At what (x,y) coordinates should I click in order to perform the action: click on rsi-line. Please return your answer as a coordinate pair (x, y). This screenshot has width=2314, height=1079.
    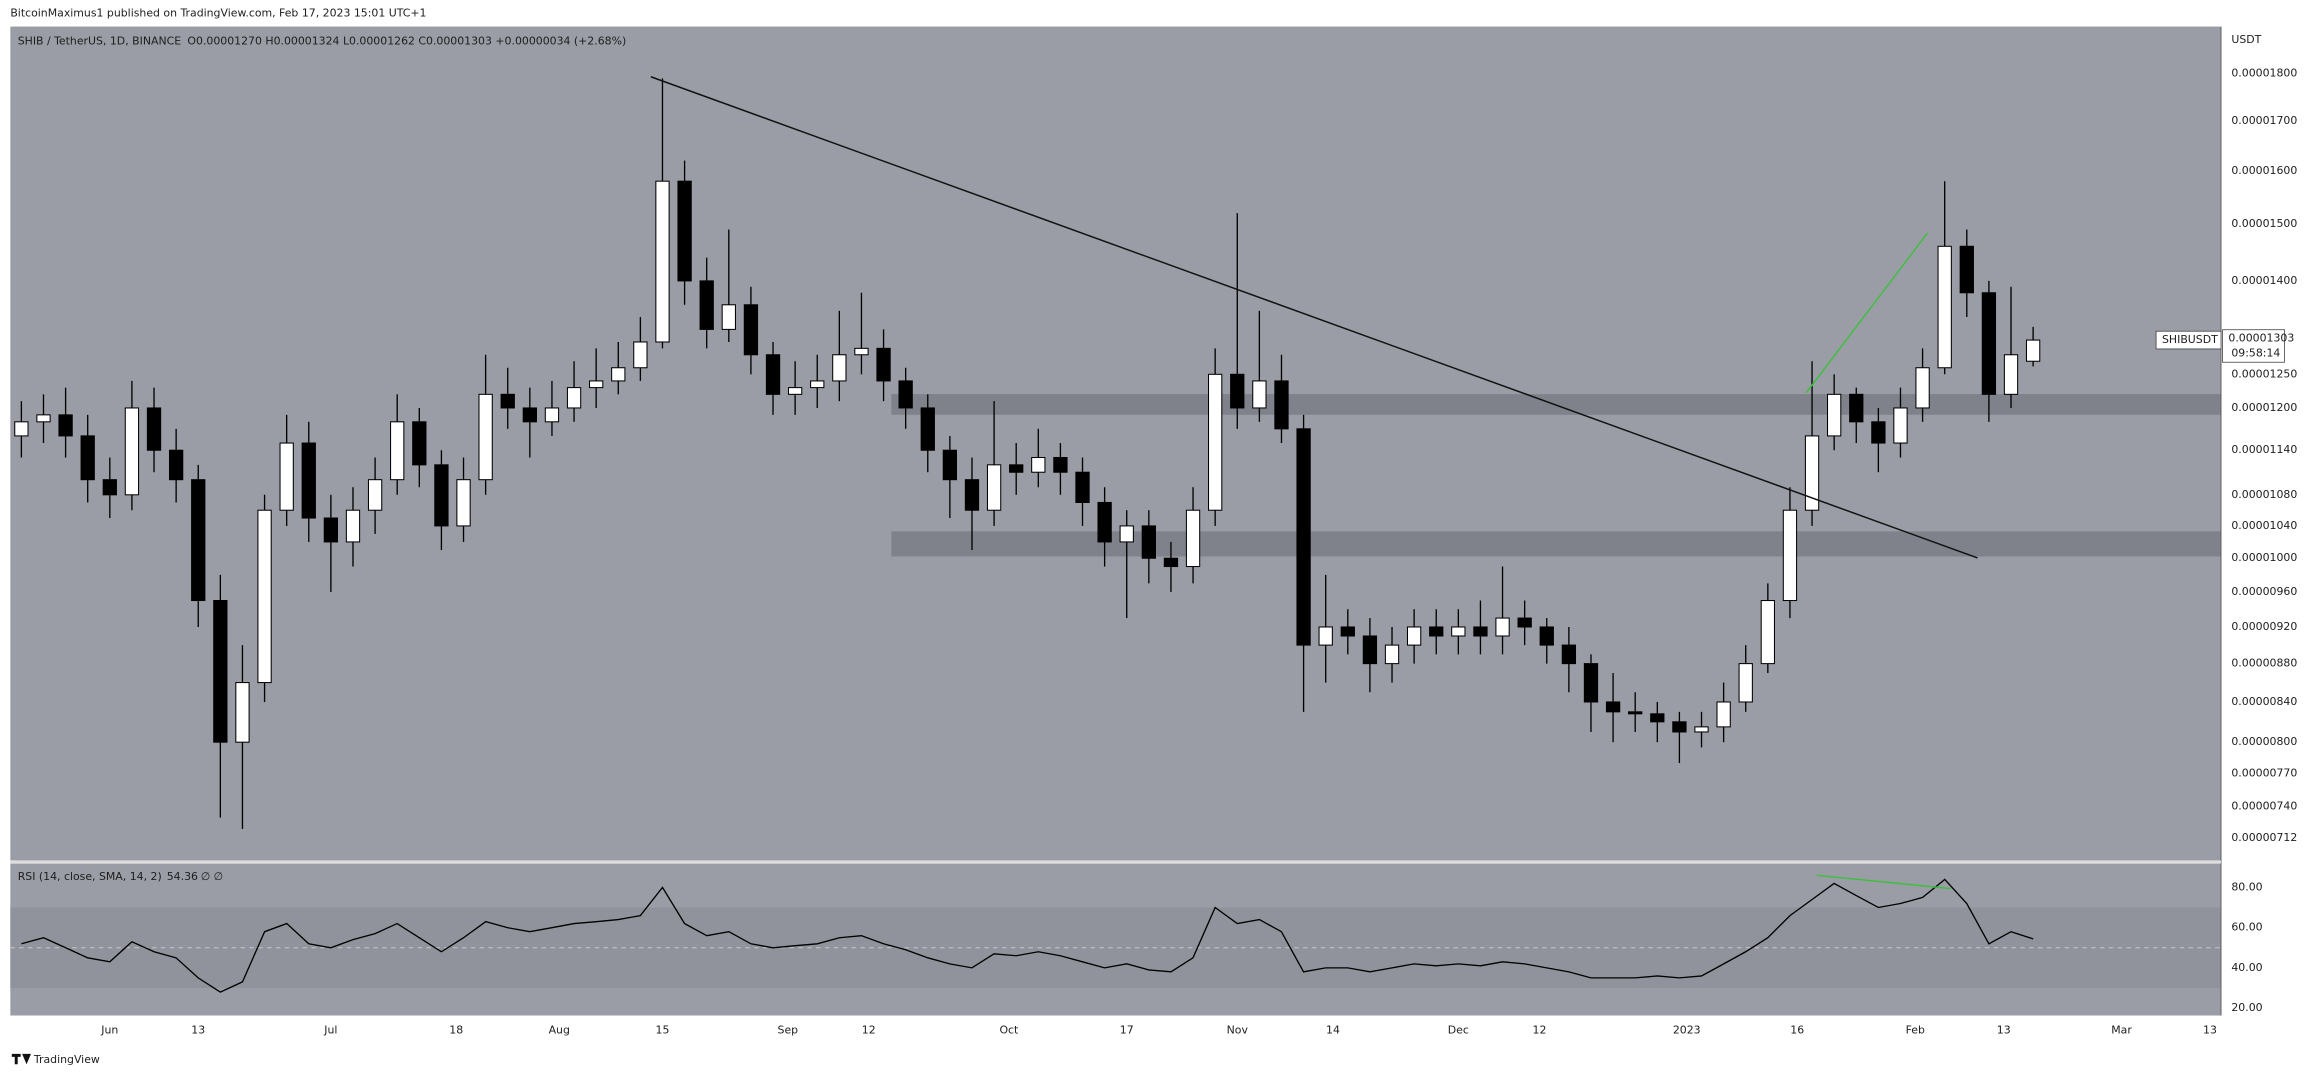
    Looking at the image, I should click on (1027, 935).